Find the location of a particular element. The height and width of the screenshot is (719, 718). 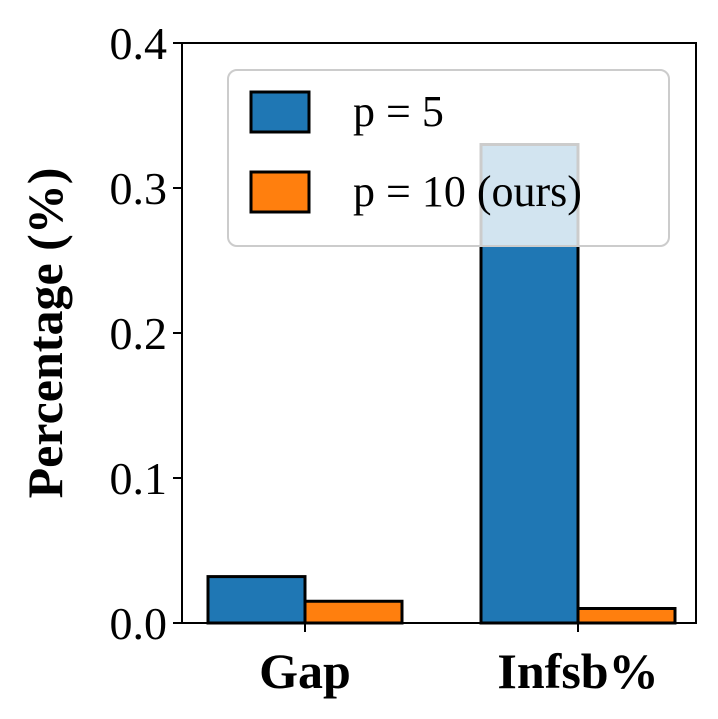

y-axis: 0.0 0.1 0.2 0.3 0.4 is located at coordinates (146, 333).